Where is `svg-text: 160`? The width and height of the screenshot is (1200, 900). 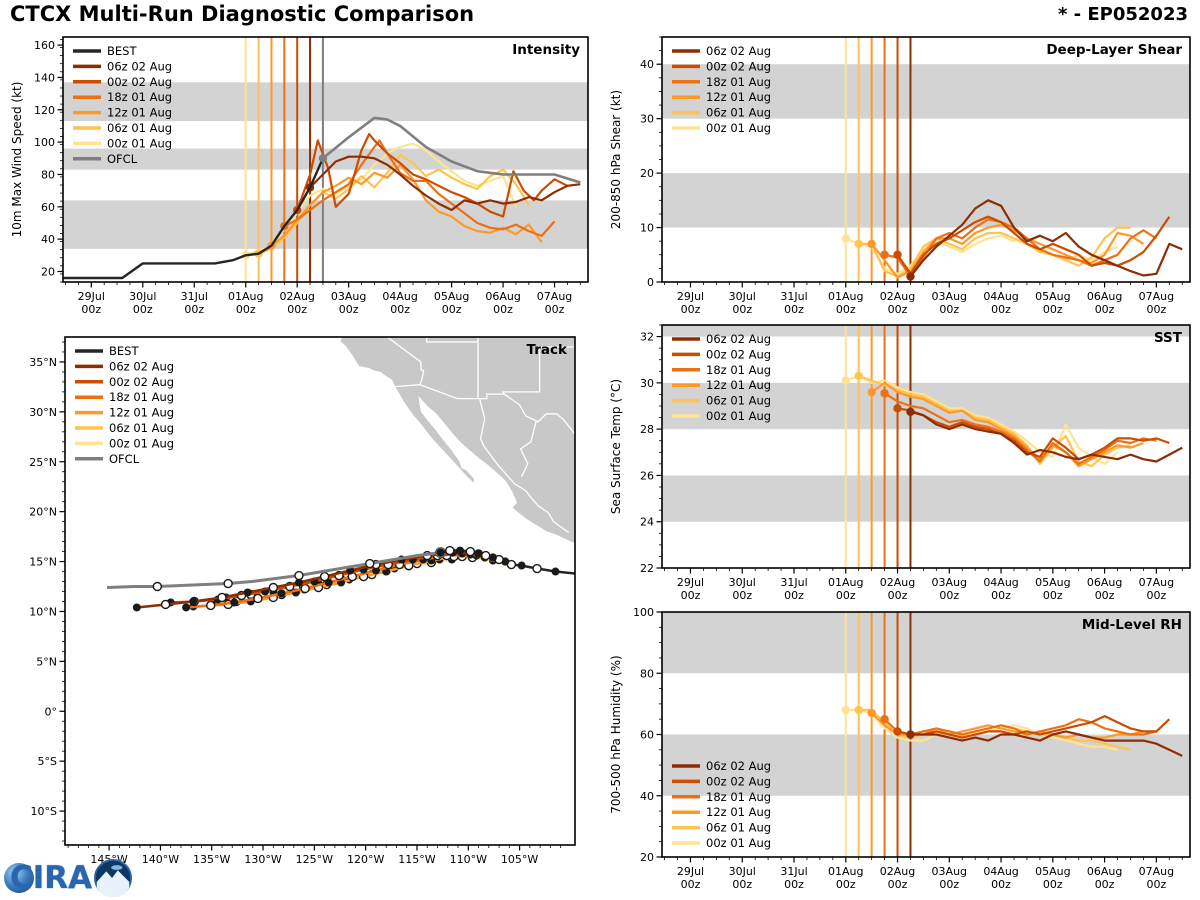 svg-text: 160 is located at coordinates (44, 45).